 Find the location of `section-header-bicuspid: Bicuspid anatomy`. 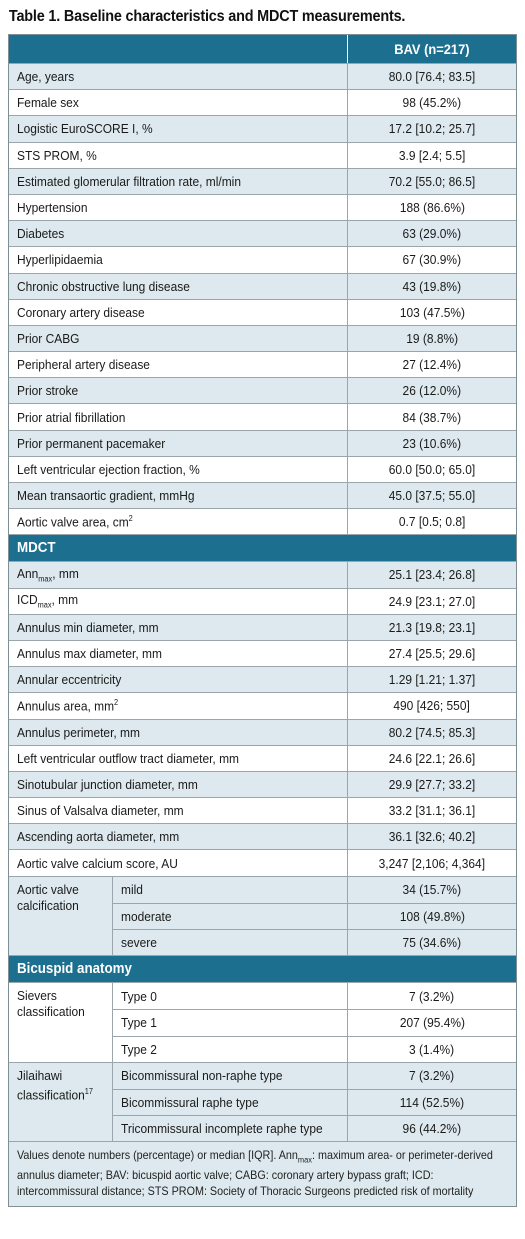

section-header-bicuspid: Bicuspid anatomy is located at coordinates (262, 969).